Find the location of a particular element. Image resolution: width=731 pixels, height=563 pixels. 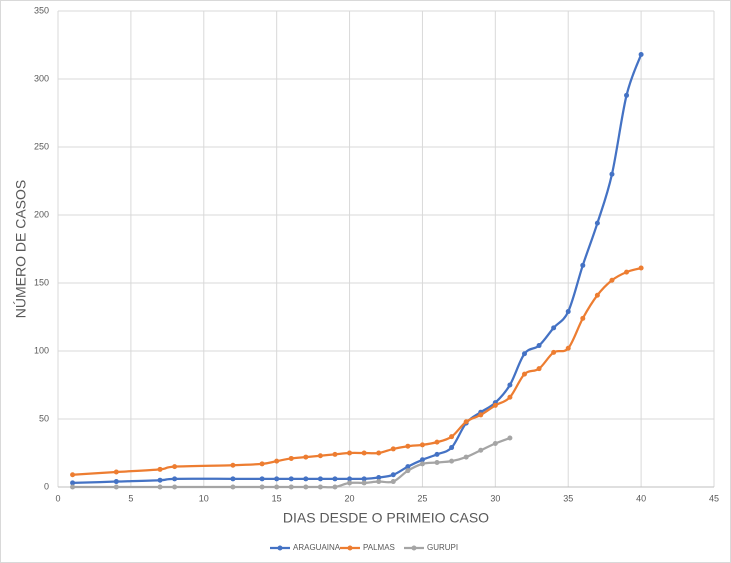

y-tick-label: 150 is located at coordinates (41, 282).